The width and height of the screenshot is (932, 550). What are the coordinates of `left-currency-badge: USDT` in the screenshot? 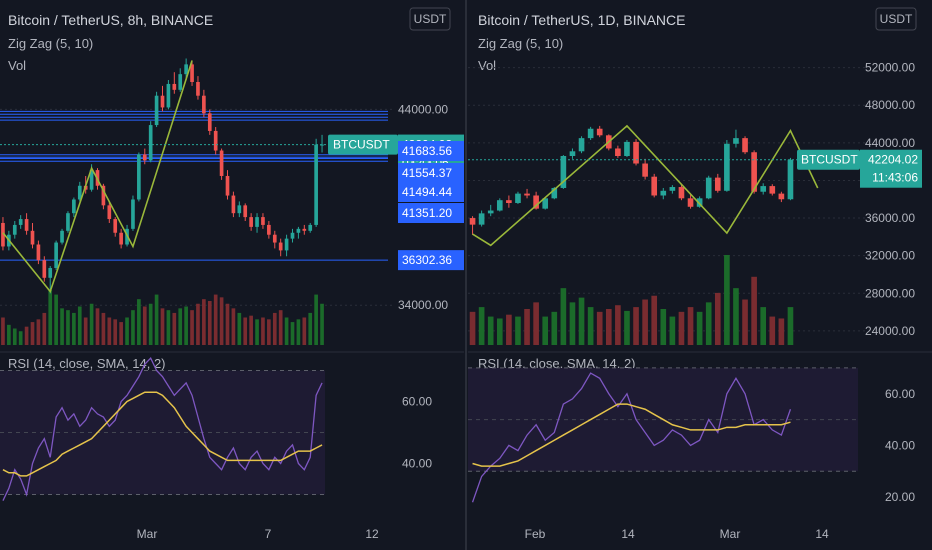 It's located at (430, 19).